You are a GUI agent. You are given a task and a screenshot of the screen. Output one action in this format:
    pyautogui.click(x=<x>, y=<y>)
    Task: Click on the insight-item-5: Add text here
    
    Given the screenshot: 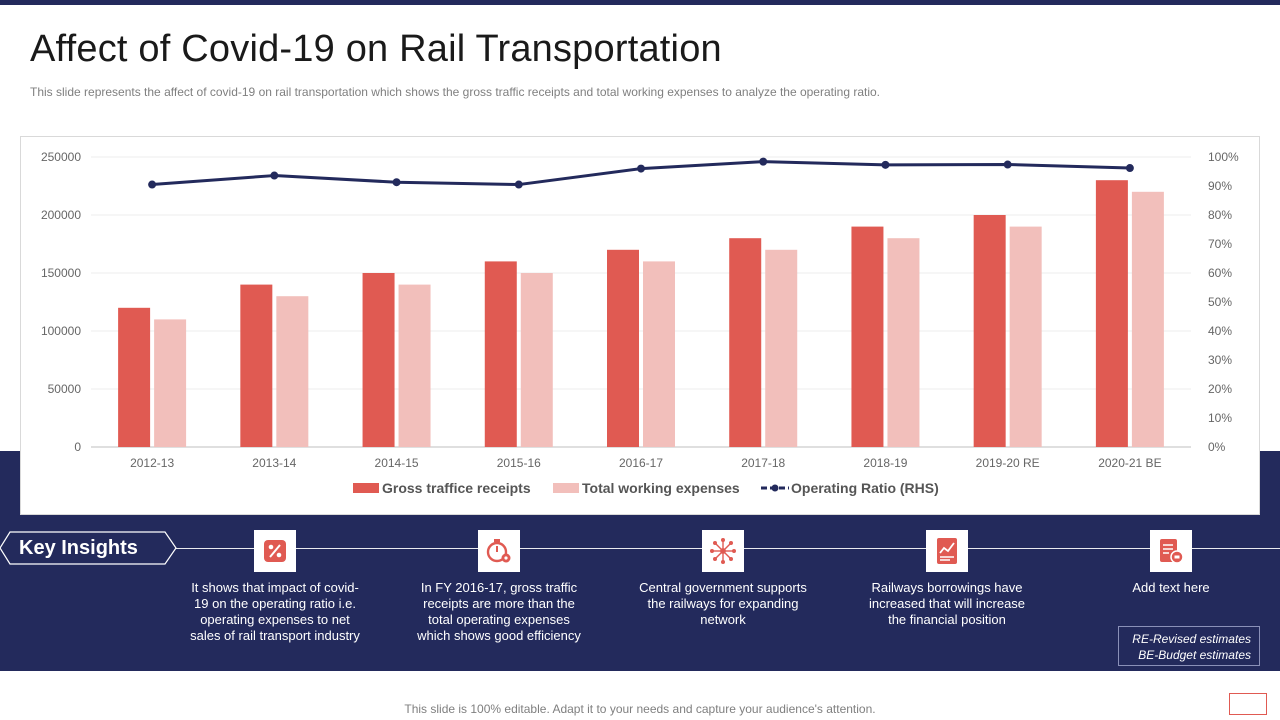 What is the action you would take?
    pyautogui.click(x=1171, y=563)
    